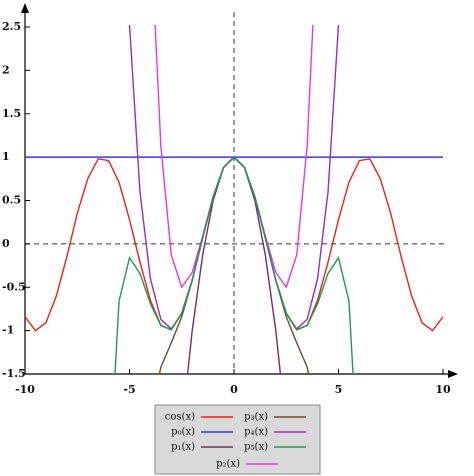  I want to click on legend-label: p₄(x), so click(256, 432).